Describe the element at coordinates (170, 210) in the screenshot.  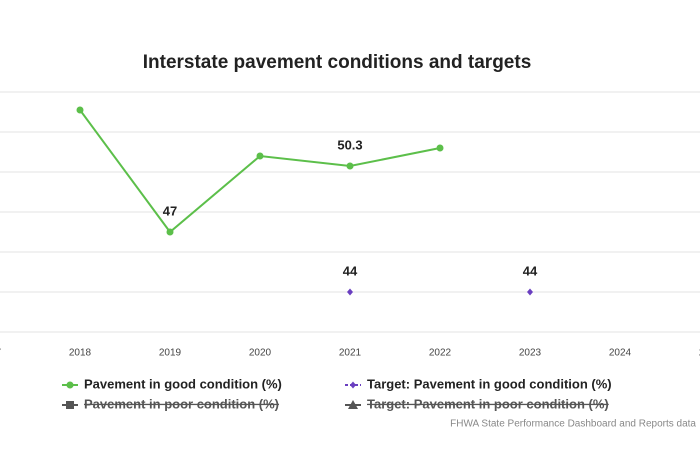
I see `data-label: 47` at that location.